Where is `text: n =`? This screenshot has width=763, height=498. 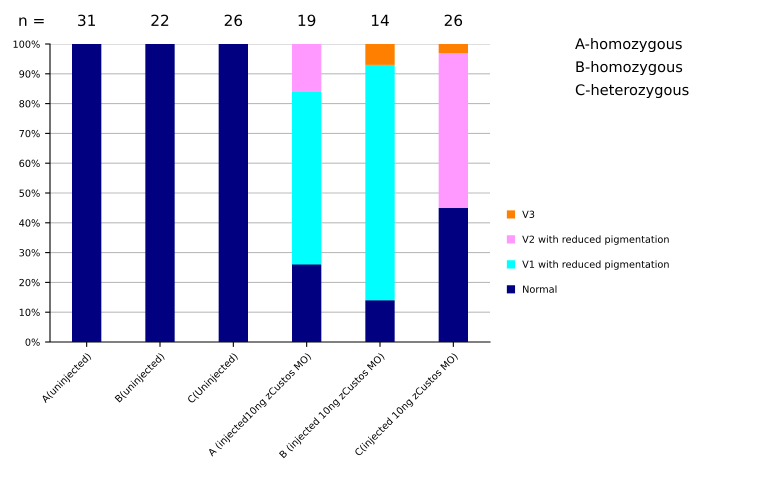 text: n = is located at coordinates (31, 21).